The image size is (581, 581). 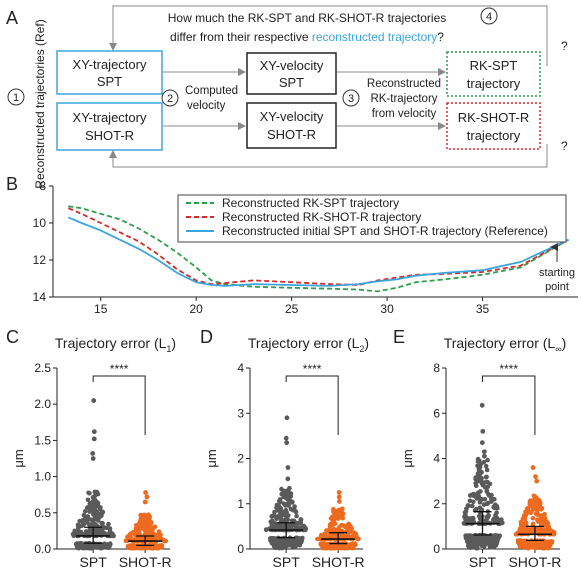 I want to click on dot-plot-y-tick-label: 3, so click(x=240, y=413).